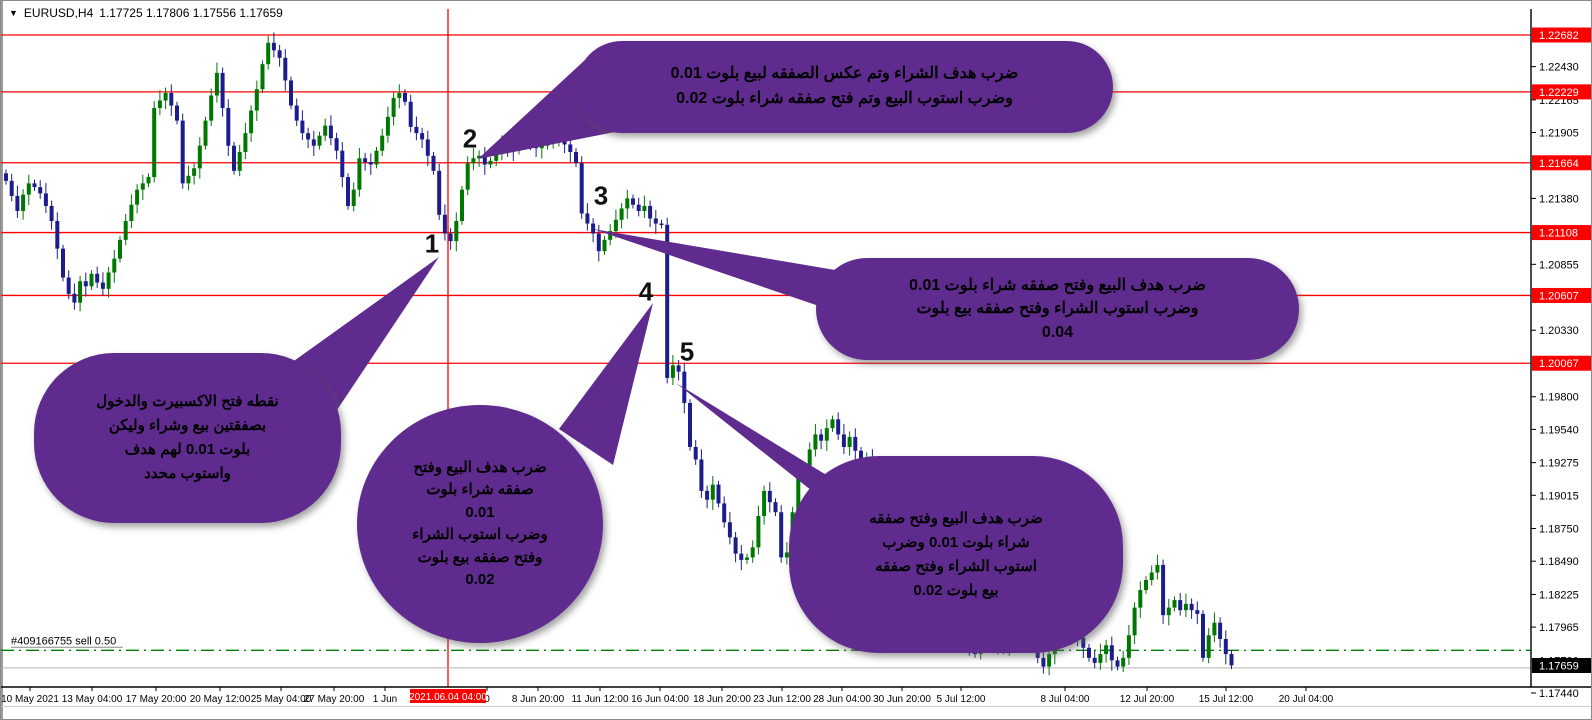 Image resolution: width=1592 pixels, height=720 pixels. I want to click on bubble-text-line: واستوب محدد, so click(187, 473).